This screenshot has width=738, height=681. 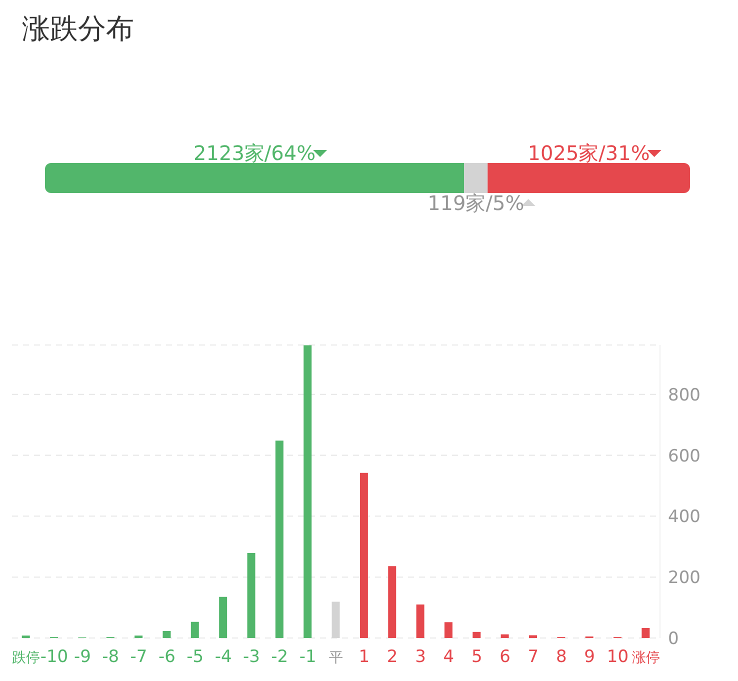 What do you see at coordinates (420, 657) in the screenshot?
I see `x-tick-label: 3` at bounding box center [420, 657].